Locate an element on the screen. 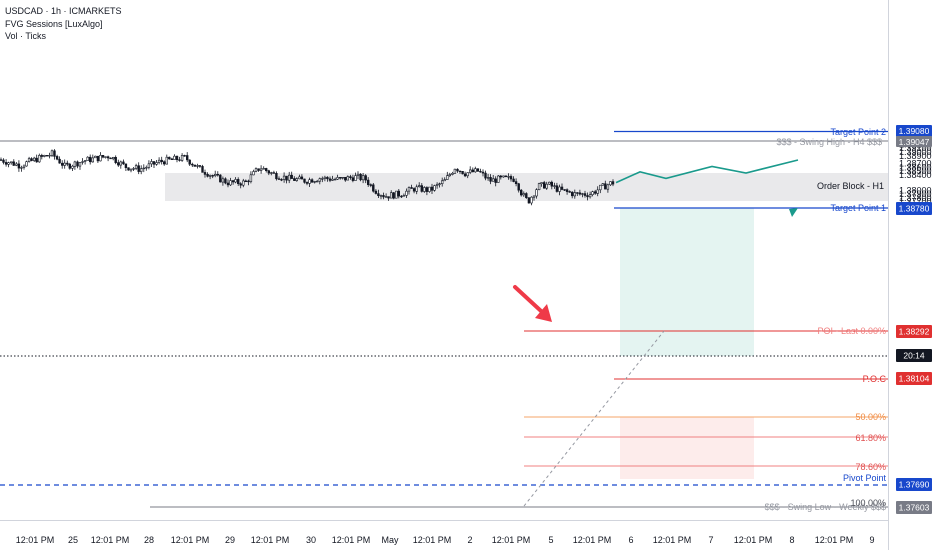 The width and height of the screenshot is (932, 550). poi-price-tag: 1.38292 is located at coordinates (914, 331).